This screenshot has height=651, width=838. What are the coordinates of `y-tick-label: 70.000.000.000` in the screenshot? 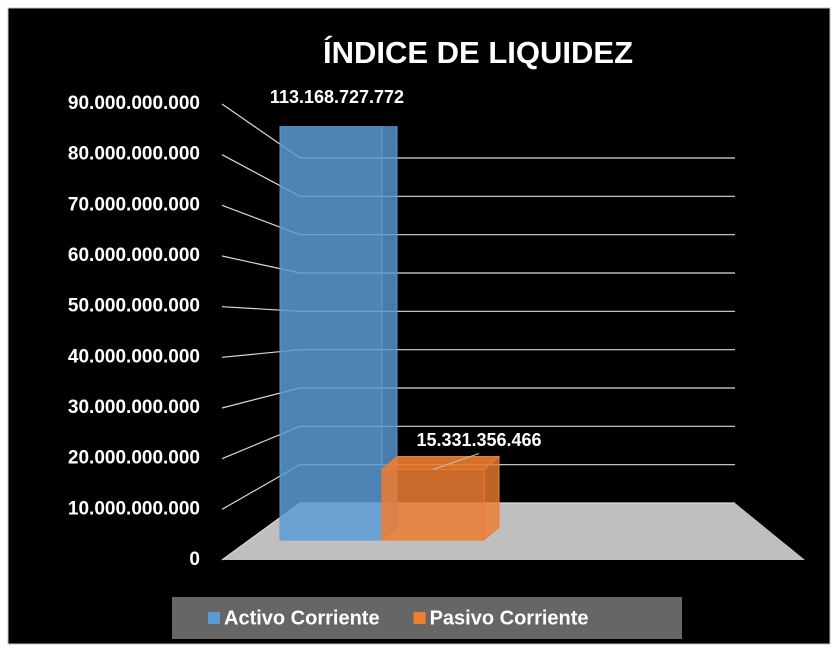 It's located at (134, 204).